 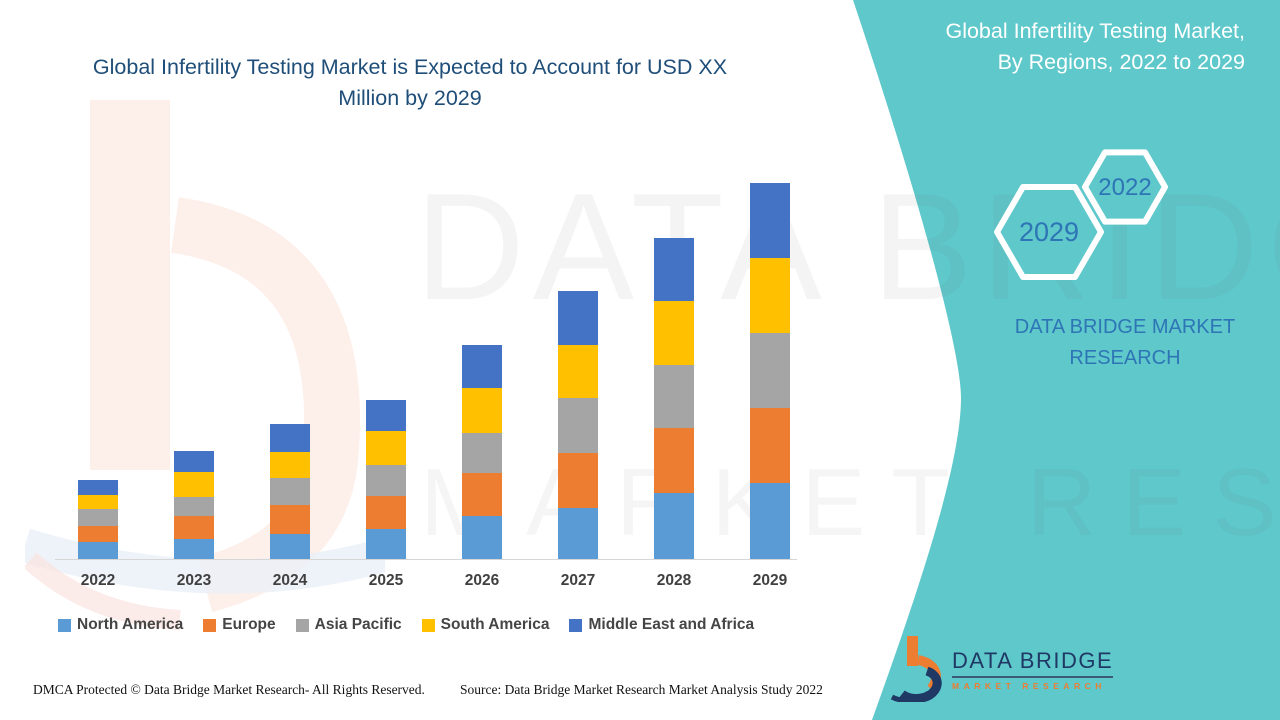 I want to click on x-axis-labels: 2022 2023 2024 2025 2026 2027 2028 2029, so click(x=425, y=584).